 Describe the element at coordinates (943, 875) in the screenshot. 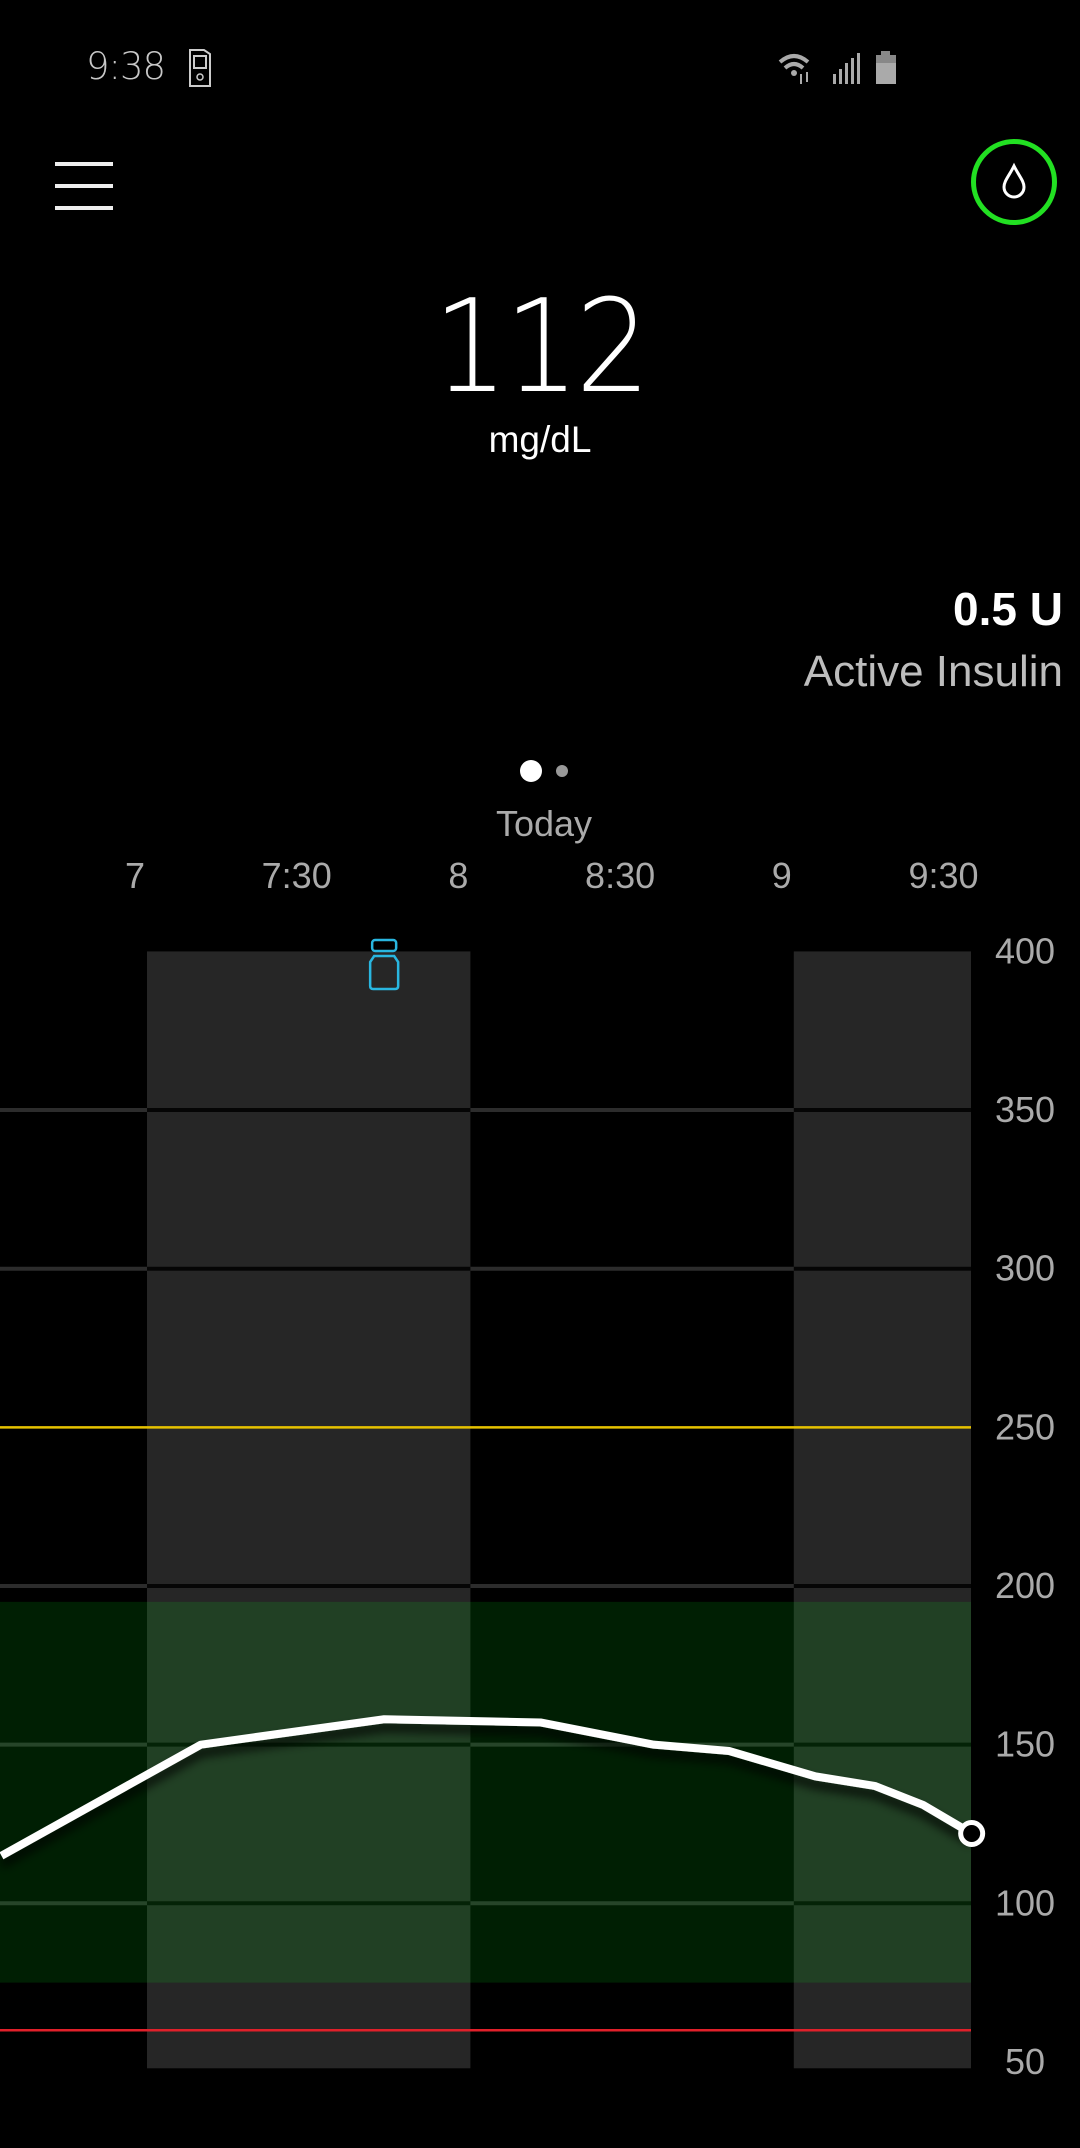

I see `x-tick-label: 9:30` at that location.